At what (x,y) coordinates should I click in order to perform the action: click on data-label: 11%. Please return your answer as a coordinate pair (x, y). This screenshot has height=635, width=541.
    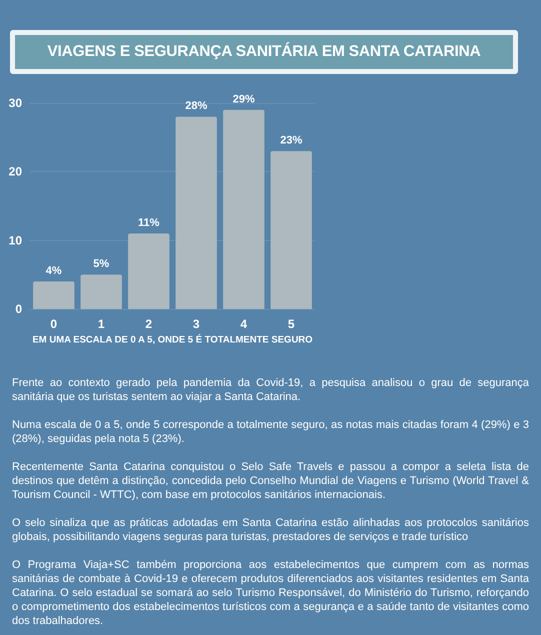
    Looking at the image, I should click on (149, 222).